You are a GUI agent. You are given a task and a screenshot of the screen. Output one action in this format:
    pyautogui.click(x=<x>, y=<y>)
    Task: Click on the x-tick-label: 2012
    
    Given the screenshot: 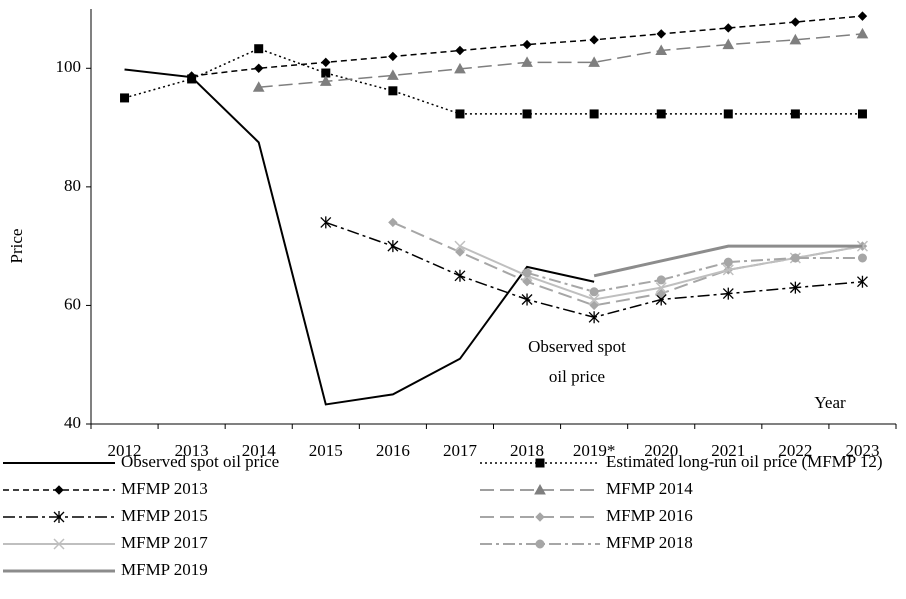 What is the action you would take?
    pyautogui.click(x=125, y=450)
    